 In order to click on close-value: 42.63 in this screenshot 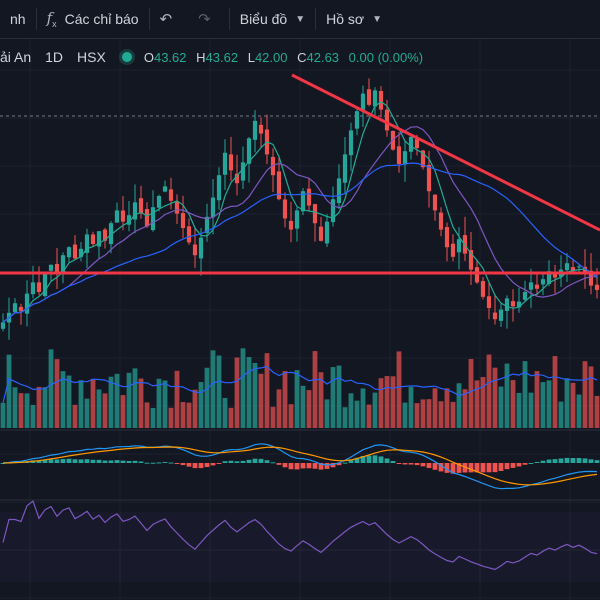, I will do `click(323, 57)`.